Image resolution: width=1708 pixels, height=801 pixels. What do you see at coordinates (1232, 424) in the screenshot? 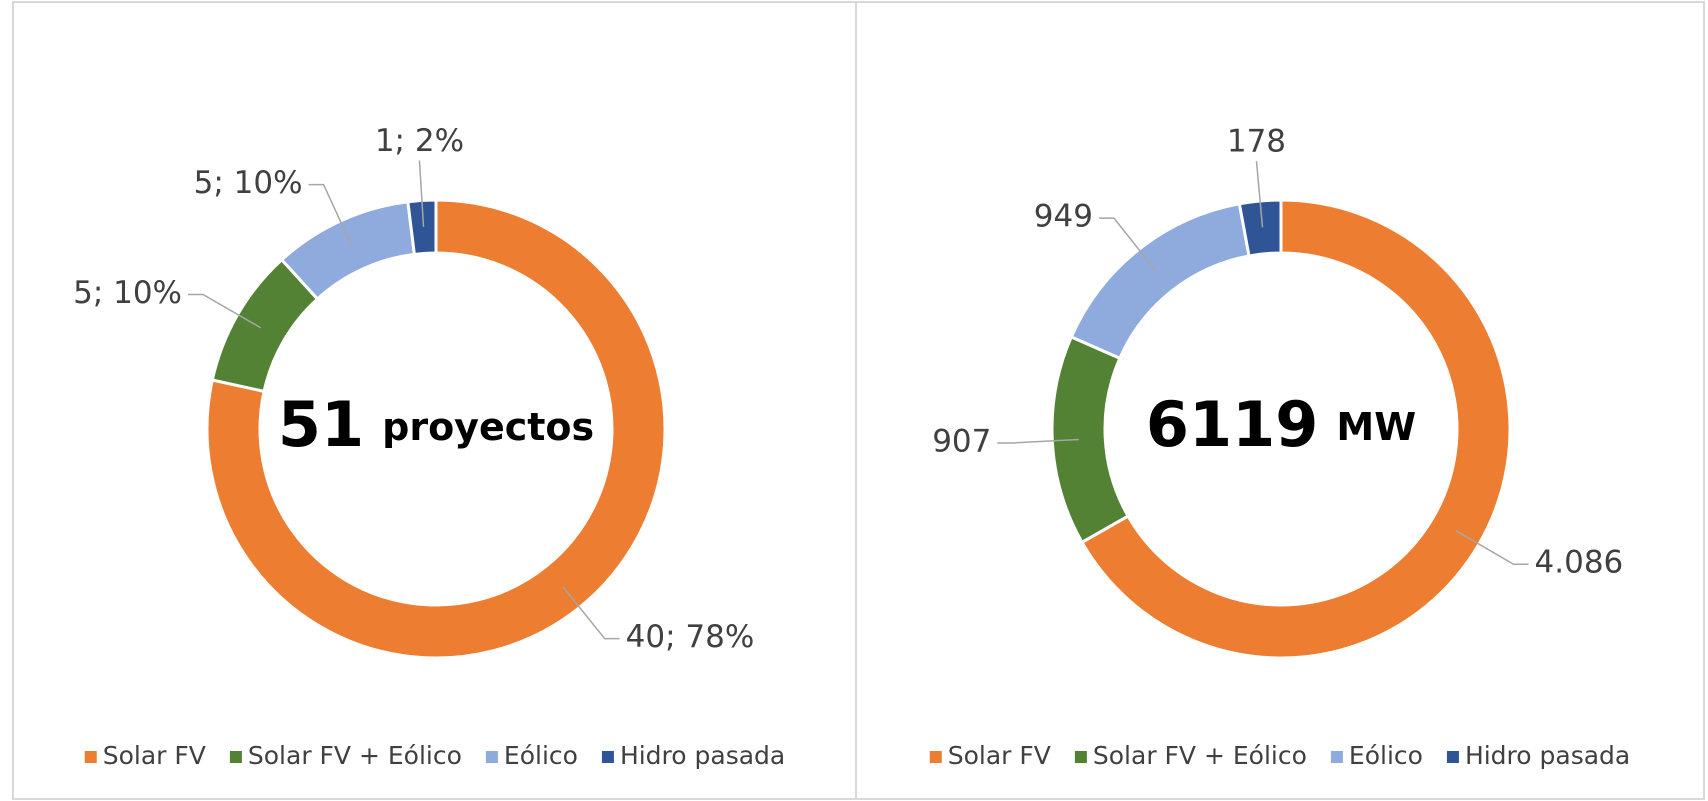
I see `center-value: 6119` at bounding box center [1232, 424].